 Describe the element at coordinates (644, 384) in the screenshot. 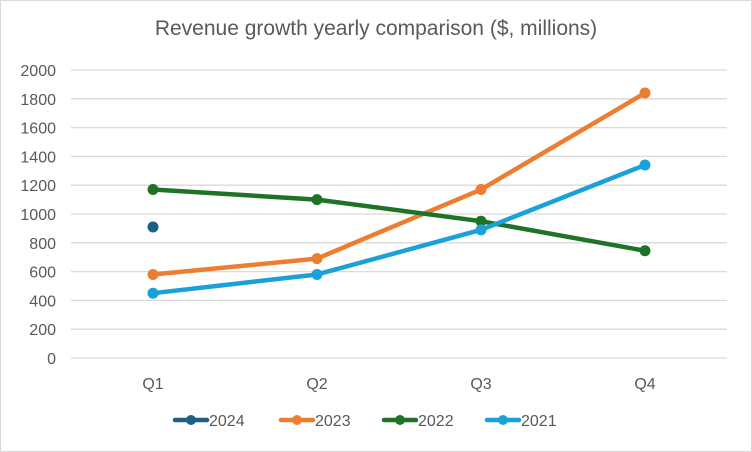

I see `x-tick-label: Q4` at that location.